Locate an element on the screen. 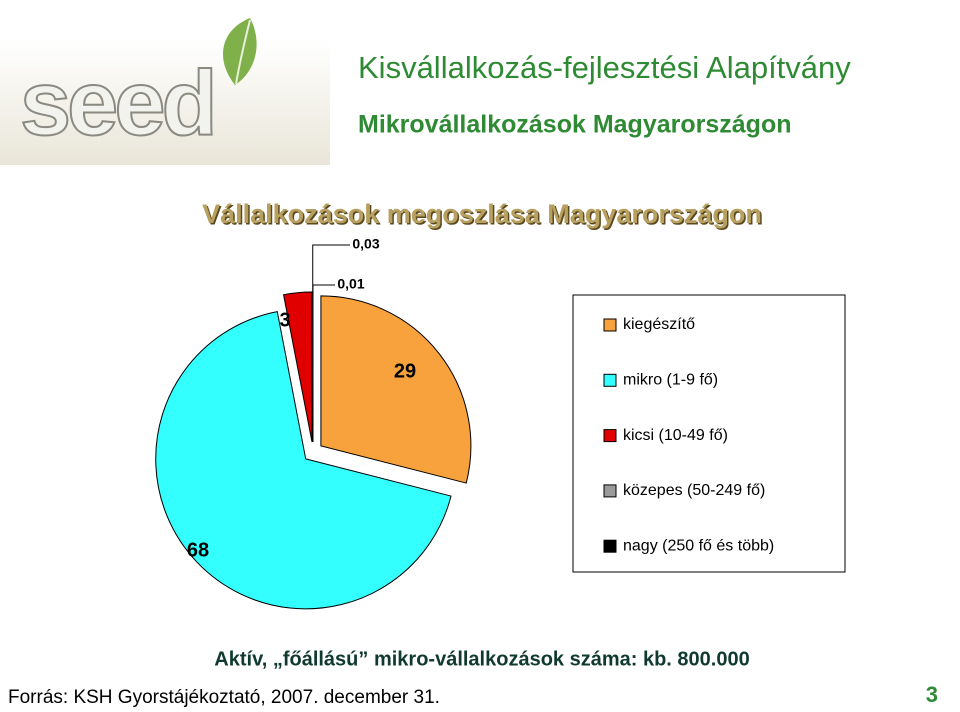  legend-label: kiegészítő is located at coordinates (659, 324).